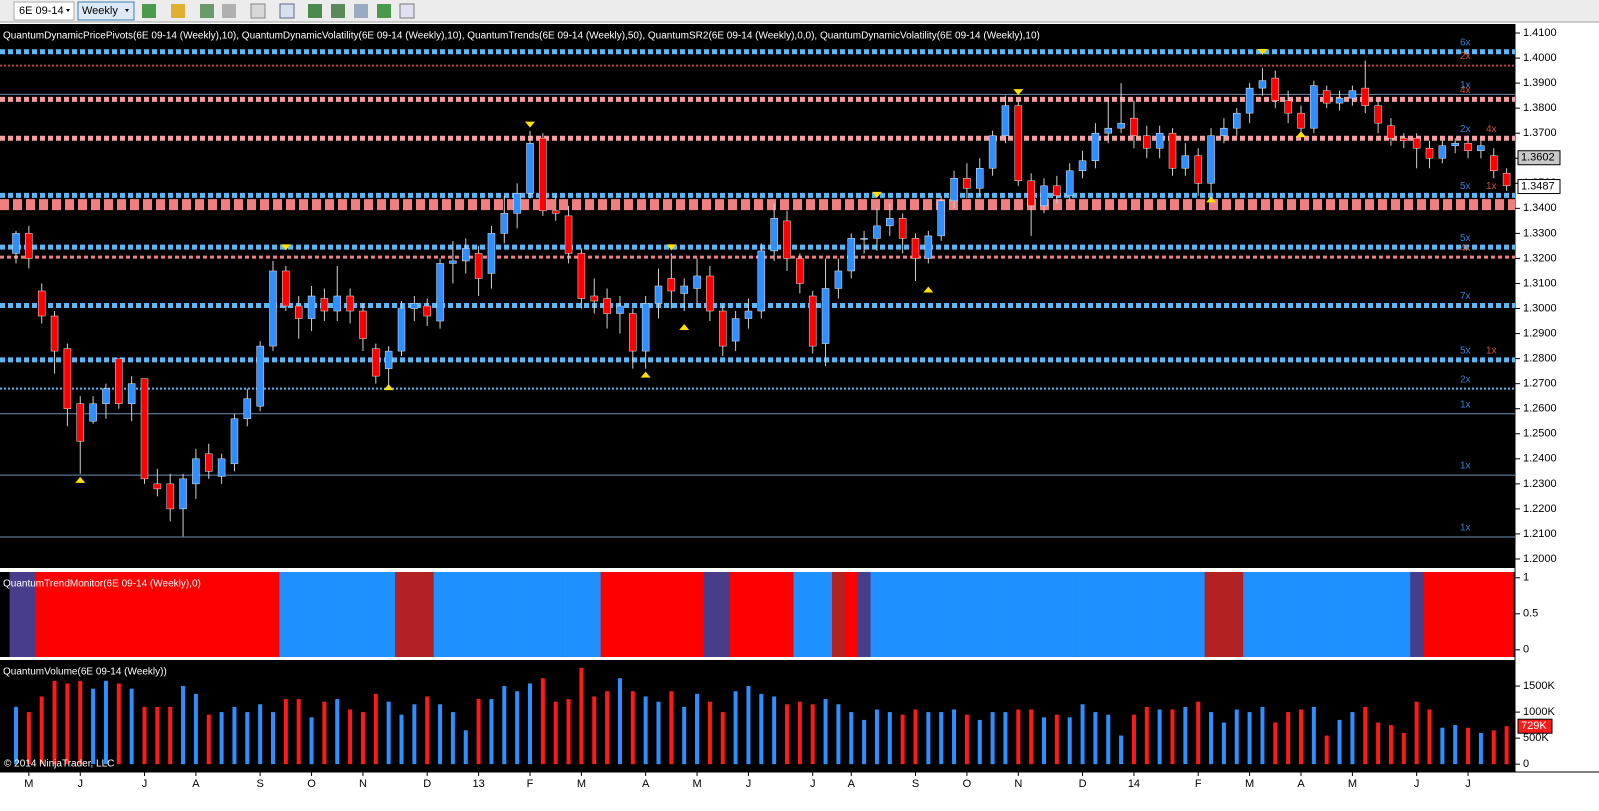 The image size is (1599, 811). What do you see at coordinates (44, 11) in the screenshot?
I see `instrument-selector` at bounding box center [44, 11].